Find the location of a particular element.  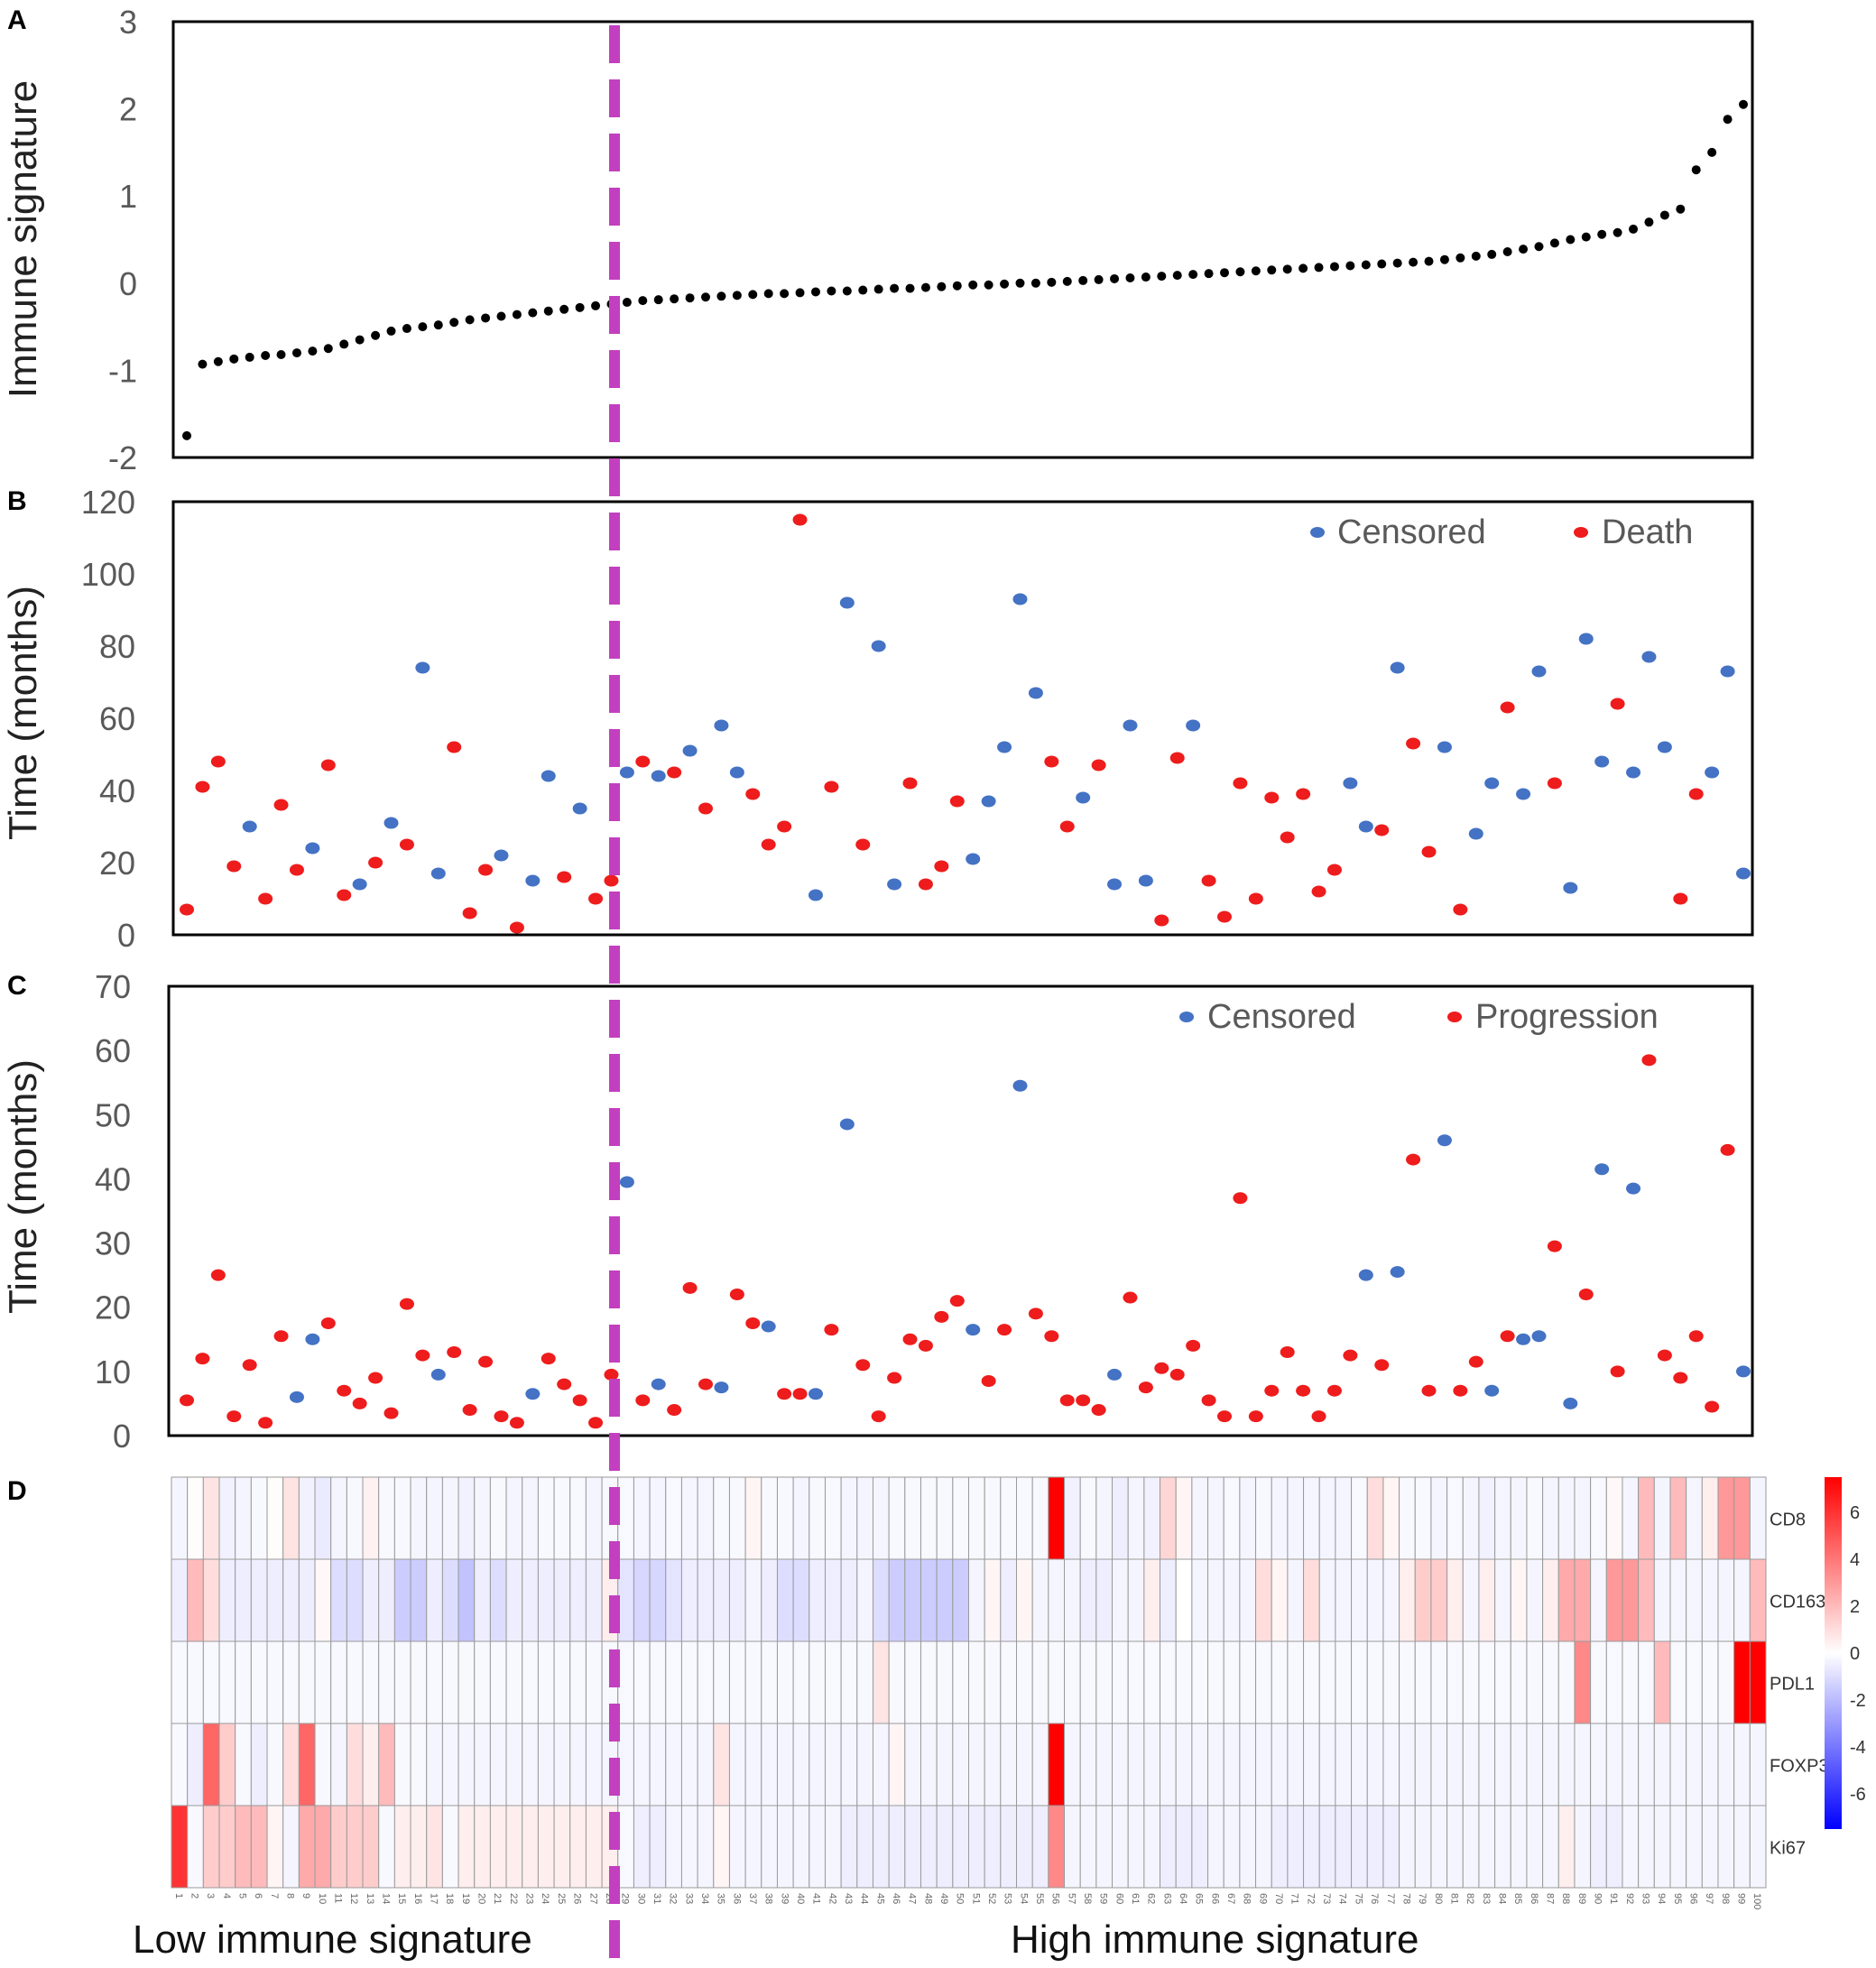

heatmap-column-label: 65 is located at coordinates (1199, 1898).